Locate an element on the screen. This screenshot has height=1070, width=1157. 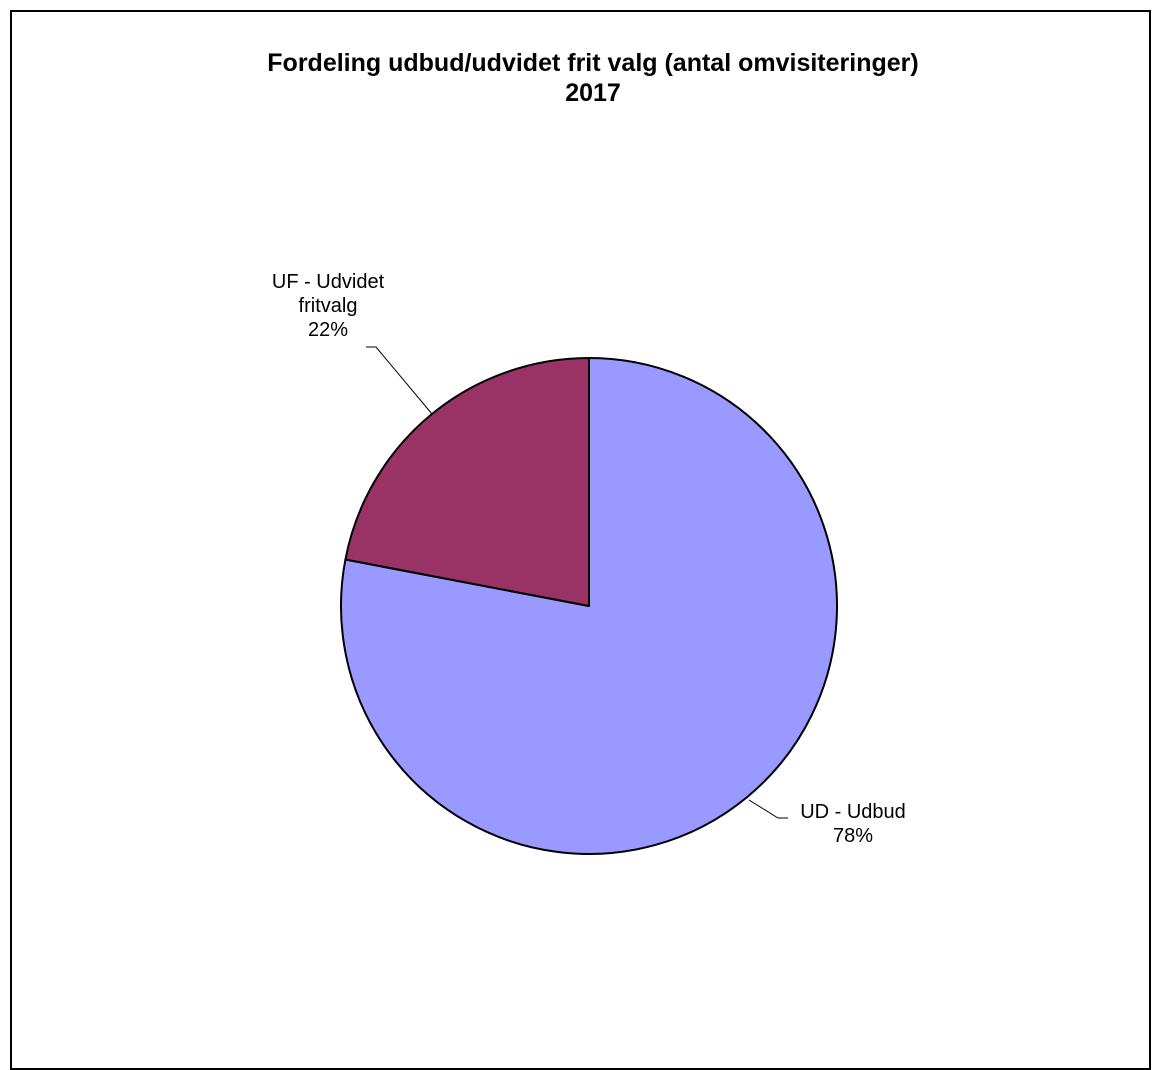
slice-percent-label-uf-udvidet-fritvalg: 22% is located at coordinates (328, 330).